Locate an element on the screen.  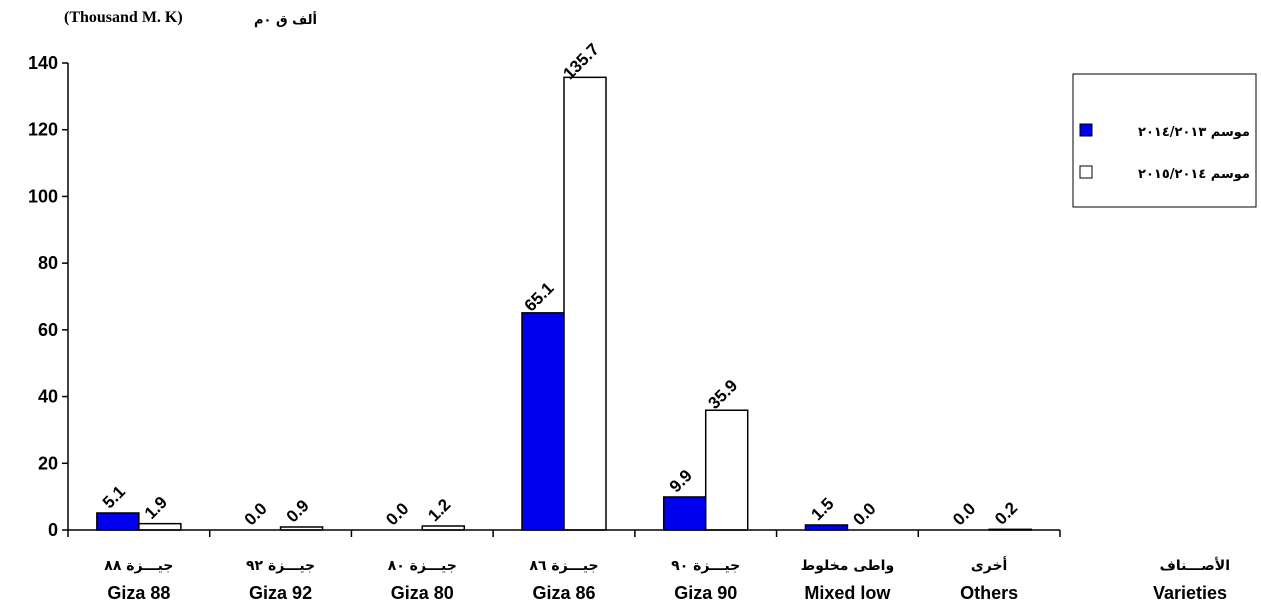
category-label-ar-6: واطى مخلوط is located at coordinates (848, 566).